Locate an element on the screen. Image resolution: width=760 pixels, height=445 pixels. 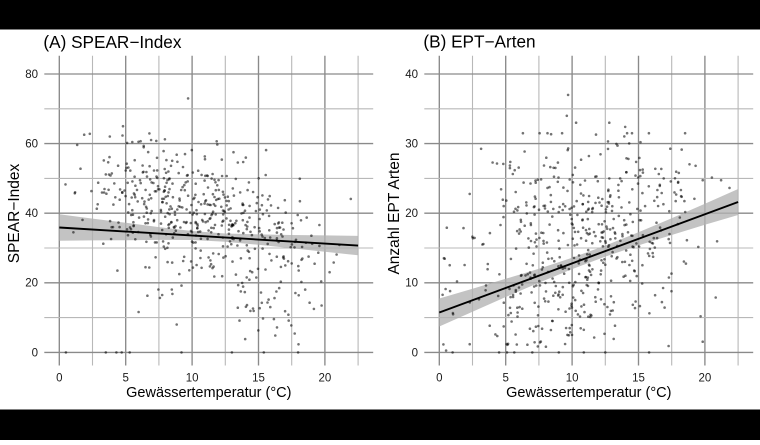
svg-text: (B) EPT−Arten is located at coordinates (479, 42).